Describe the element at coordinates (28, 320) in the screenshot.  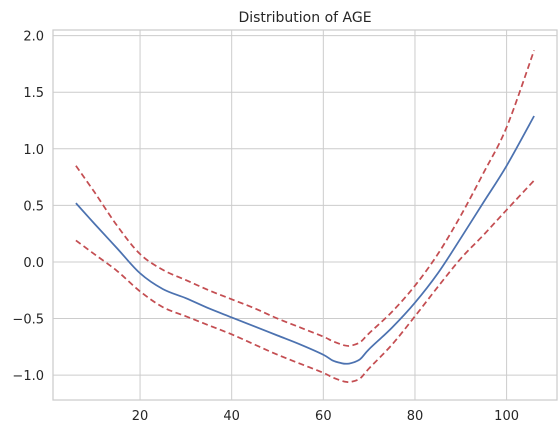
I see `y-tick-label: −0.5` at that location.